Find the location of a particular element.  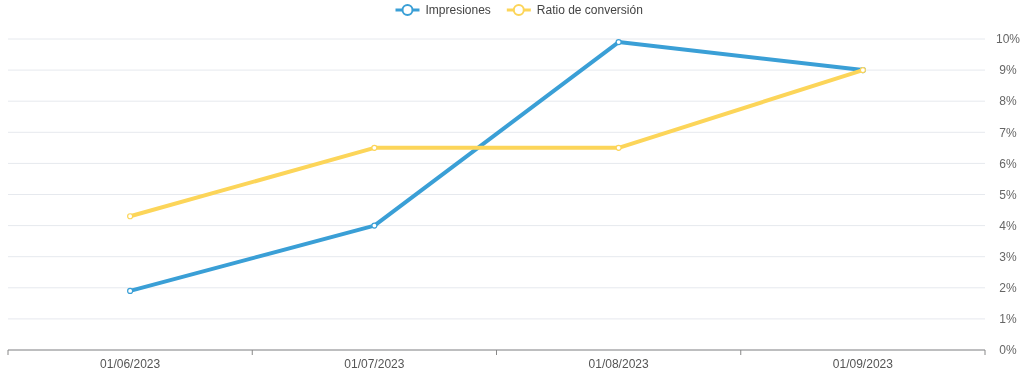

legend-label: Impresiones is located at coordinates (458, 10).